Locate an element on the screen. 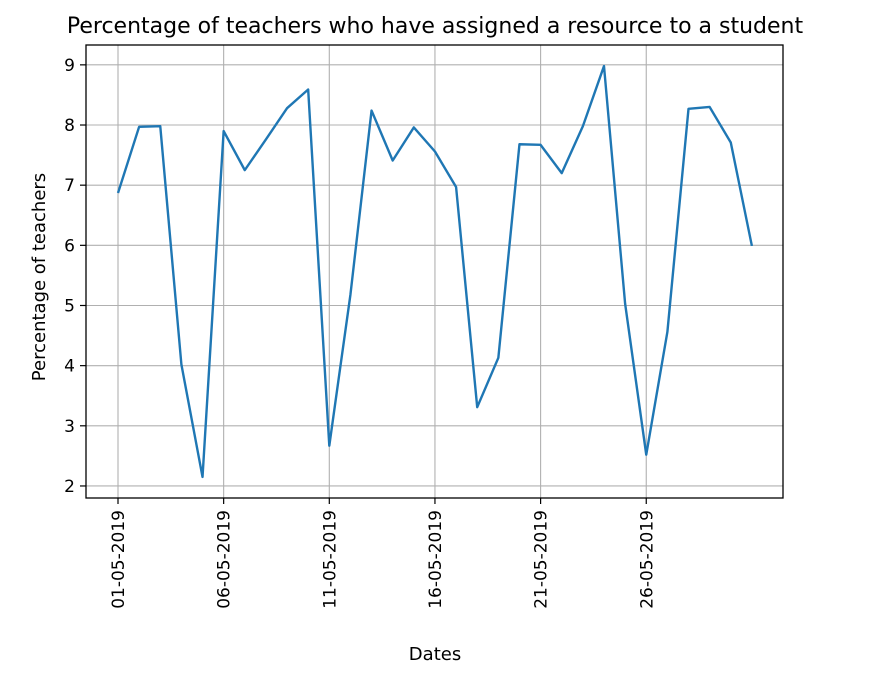  x-tick-label: 21-05-2019 is located at coordinates (542, 559).